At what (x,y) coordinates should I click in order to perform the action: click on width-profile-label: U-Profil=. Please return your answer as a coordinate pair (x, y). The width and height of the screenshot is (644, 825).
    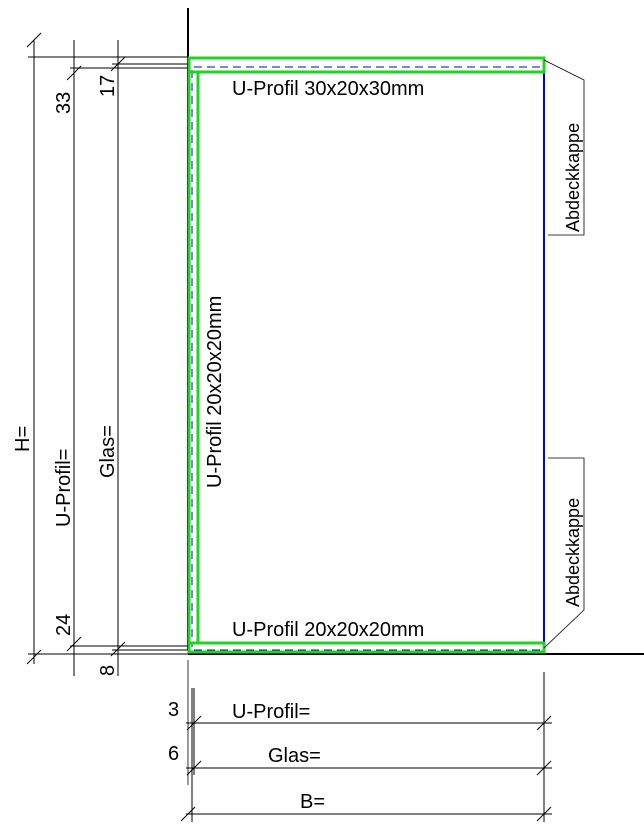
    Looking at the image, I should click on (271, 712).